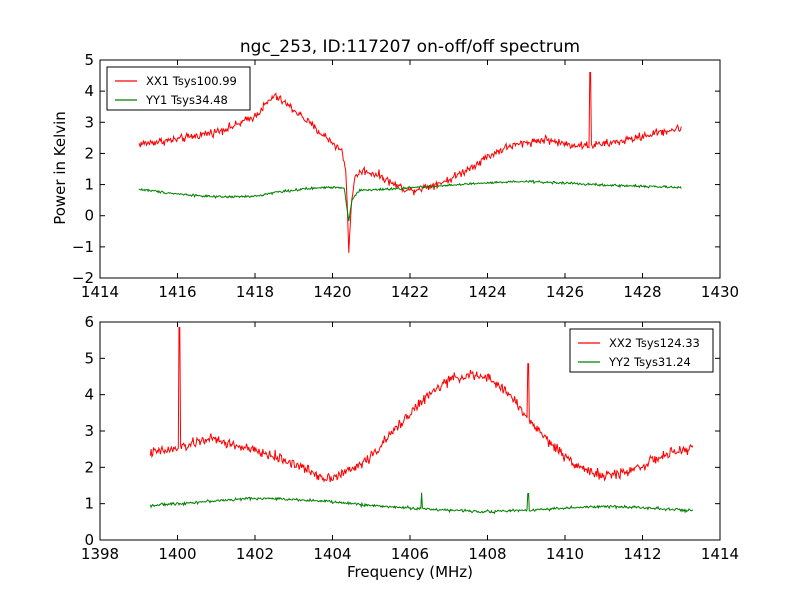 This screenshot has width=800, height=600. I want to click on y-tick-label: −1, so click(83, 247).